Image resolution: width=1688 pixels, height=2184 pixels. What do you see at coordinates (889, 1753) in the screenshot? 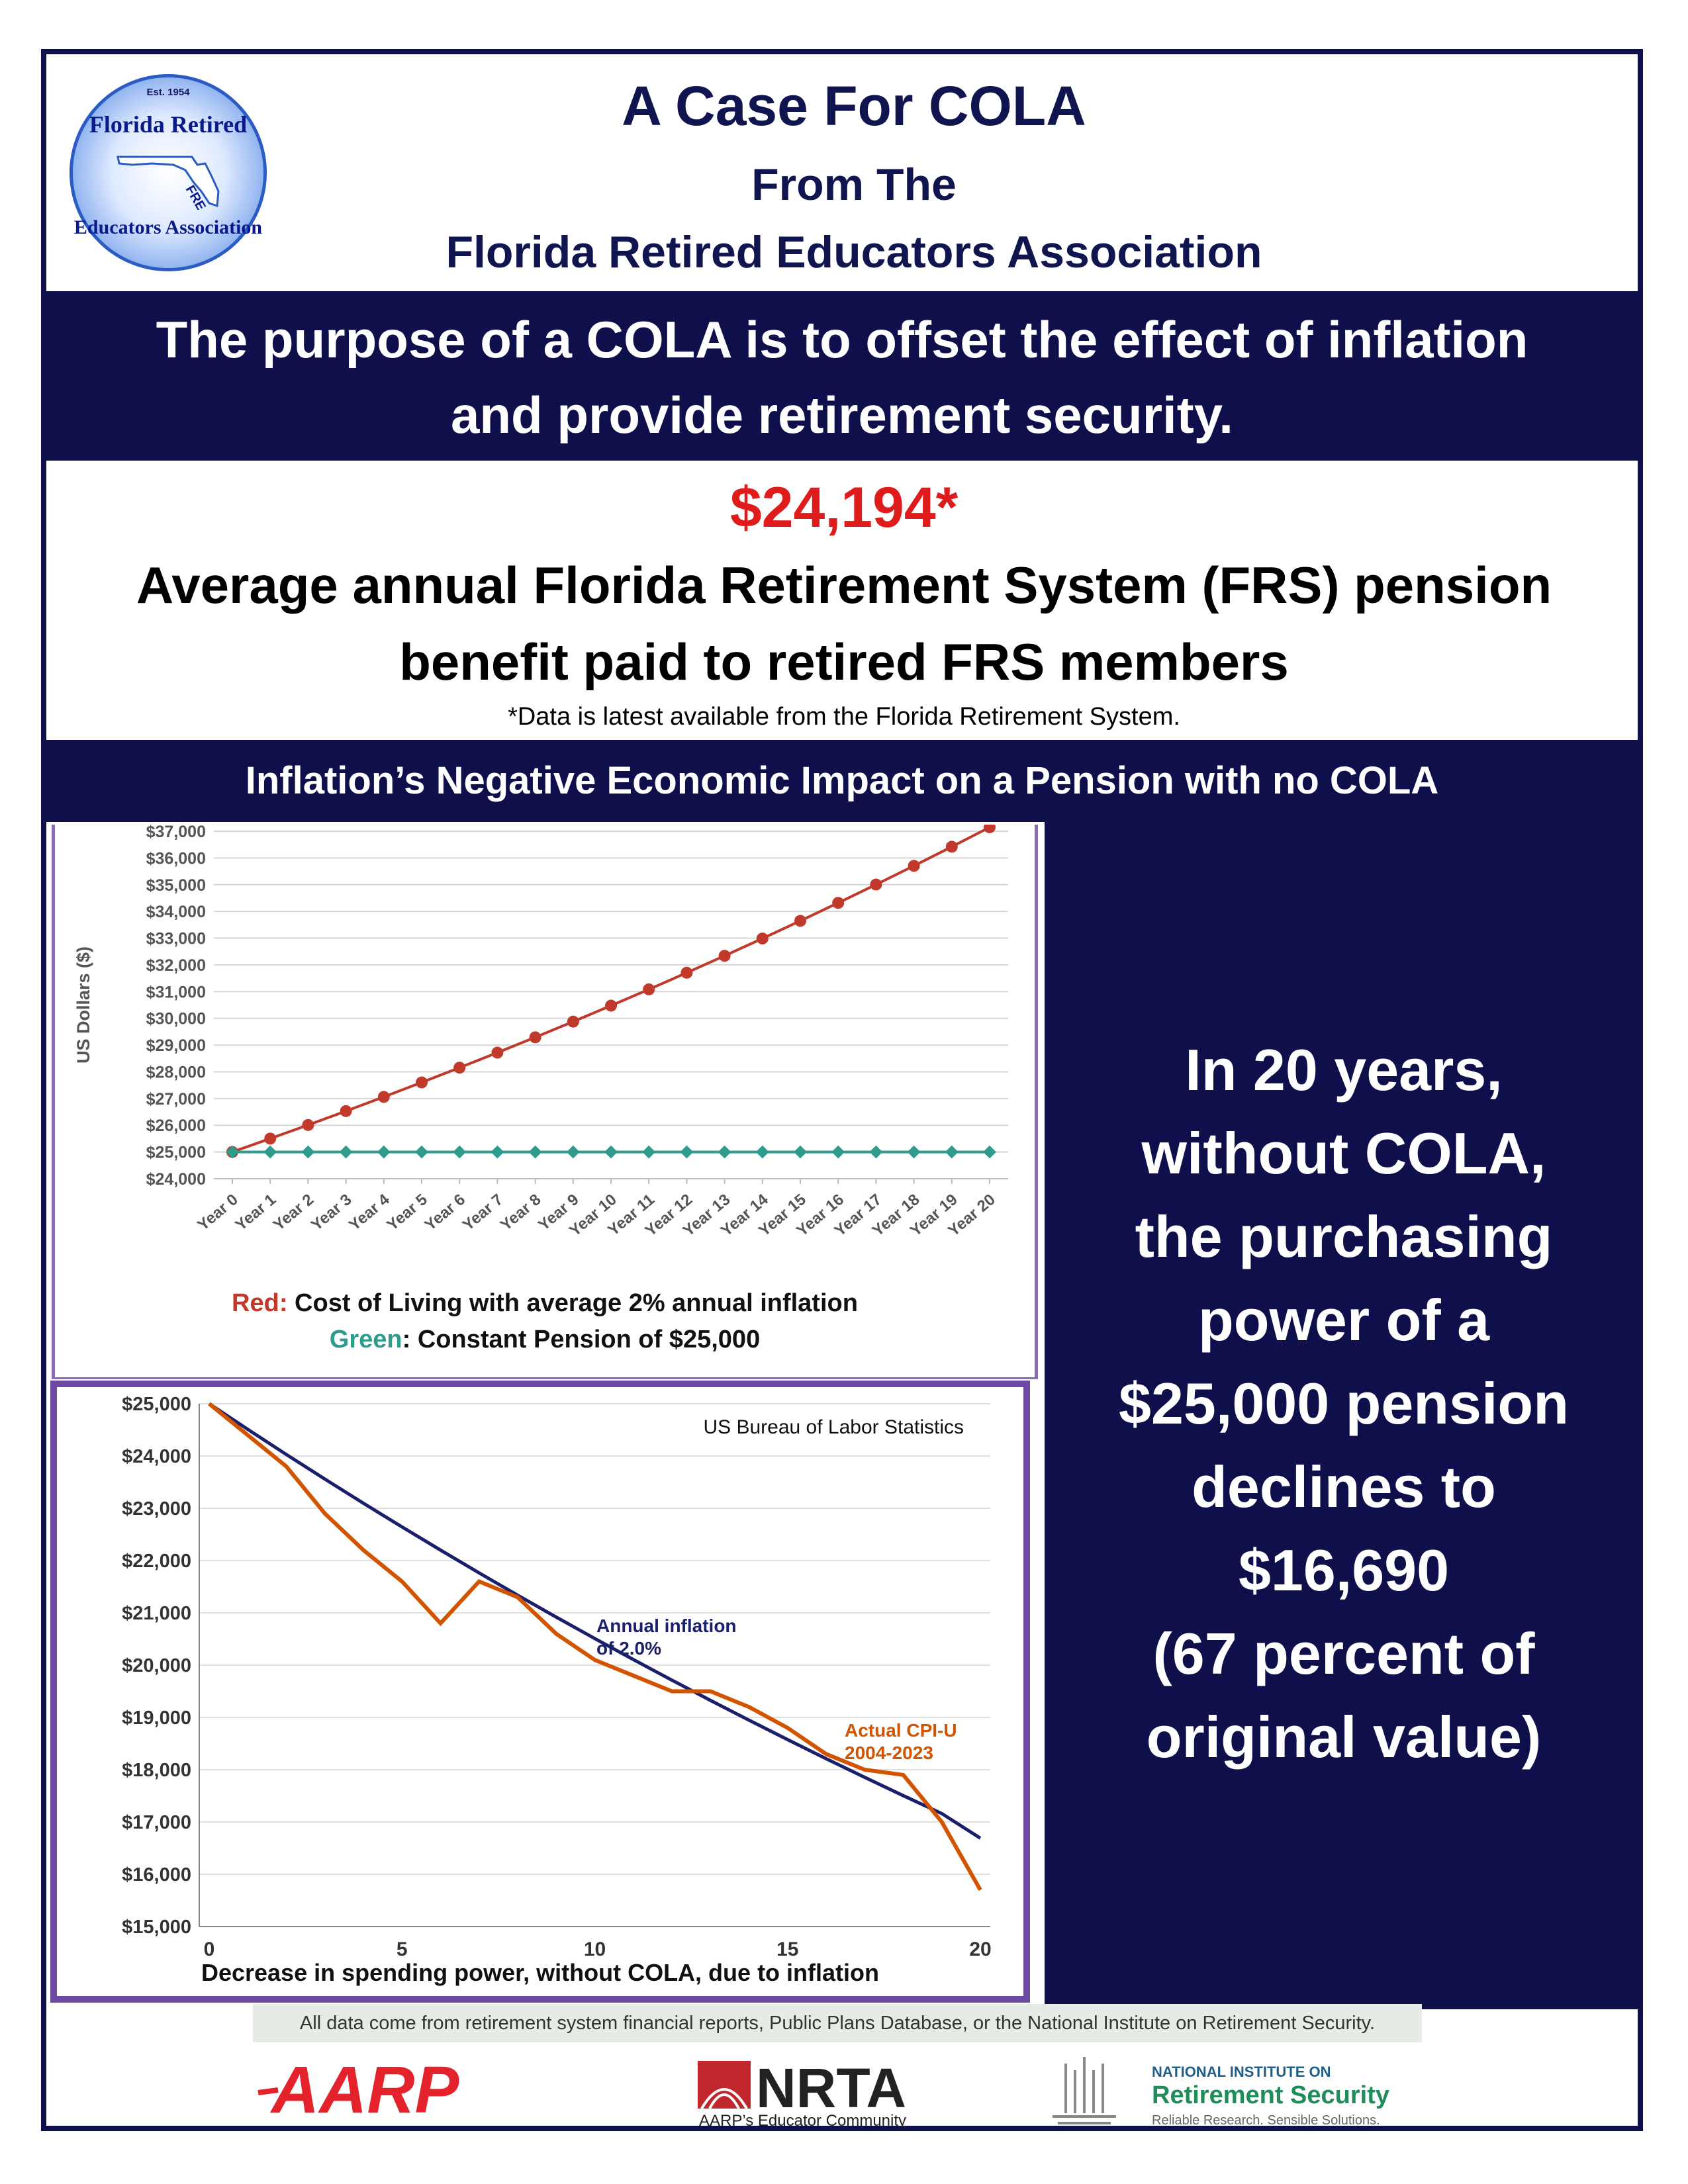
I see `series-label: 2004-2023` at bounding box center [889, 1753].